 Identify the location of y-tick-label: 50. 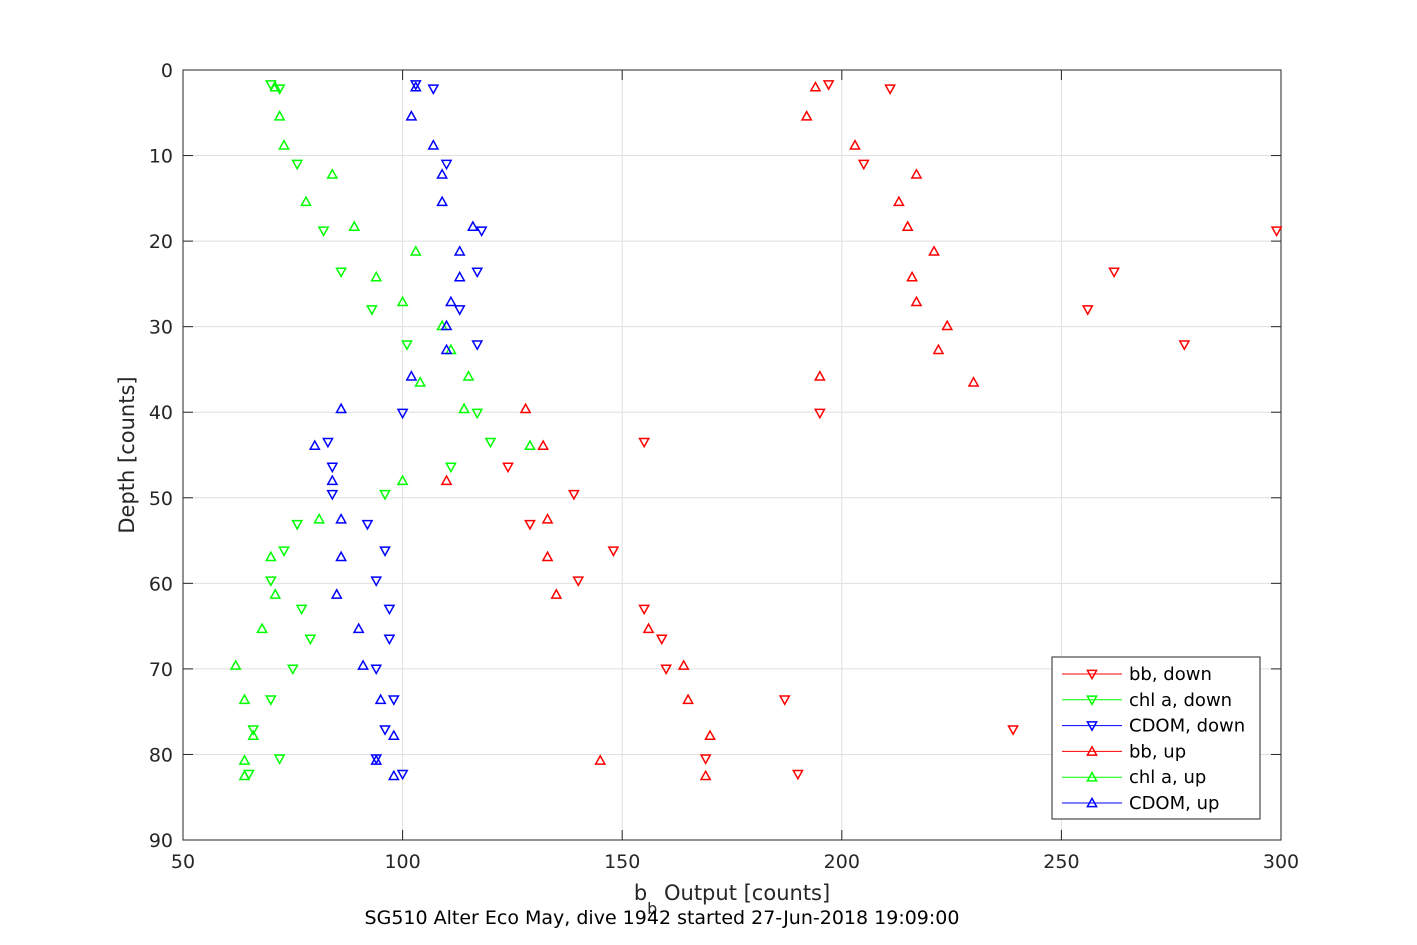
(161, 499).